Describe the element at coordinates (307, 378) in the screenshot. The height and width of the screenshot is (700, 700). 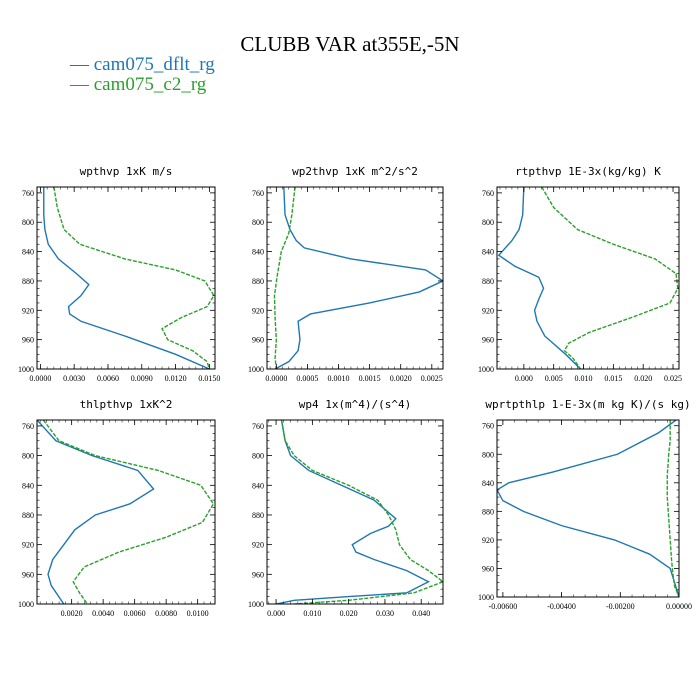
I see `x-tick-label: 0.0005` at that location.